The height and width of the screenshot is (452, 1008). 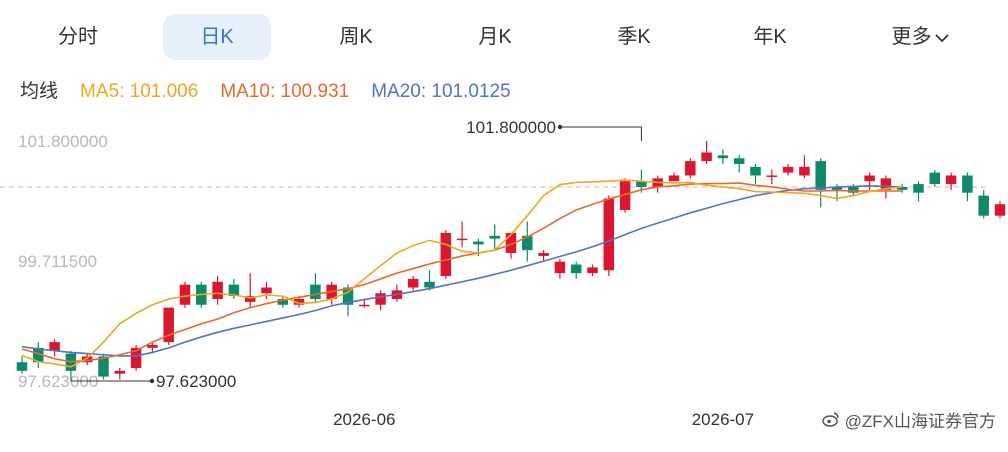 What do you see at coordinates (634, 37) in the screenshot?
I see `tab-quarterly-k: 季K` at bounding box center [634, 37].